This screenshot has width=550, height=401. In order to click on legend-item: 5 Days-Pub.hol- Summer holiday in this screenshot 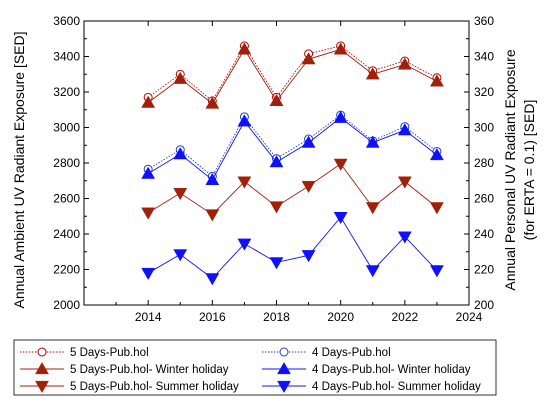, I will do `click(129, 387)`.